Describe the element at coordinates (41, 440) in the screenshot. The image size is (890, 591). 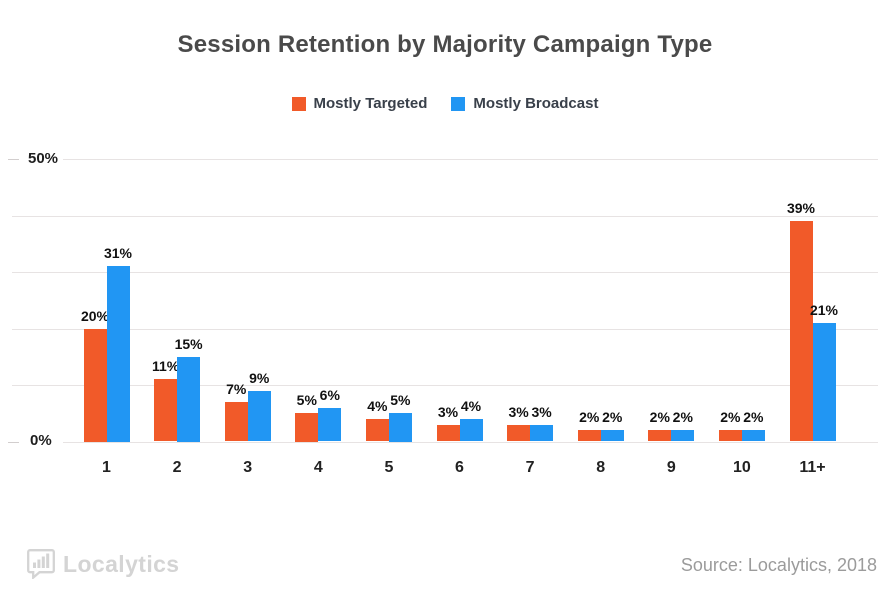
I see `y-axis-label-0: 0%` at that location.